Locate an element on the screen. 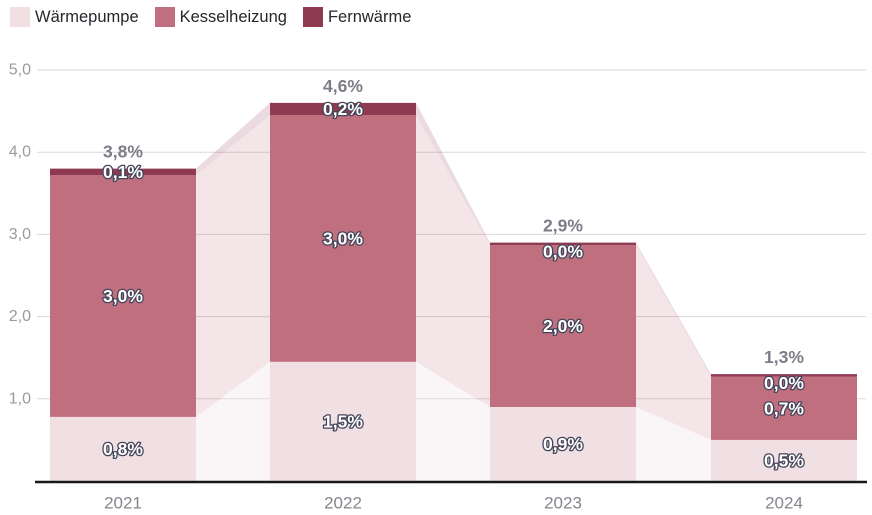  segment-label-2024-wärmepumpe: 0,5% is located at coordinates (784, 460).